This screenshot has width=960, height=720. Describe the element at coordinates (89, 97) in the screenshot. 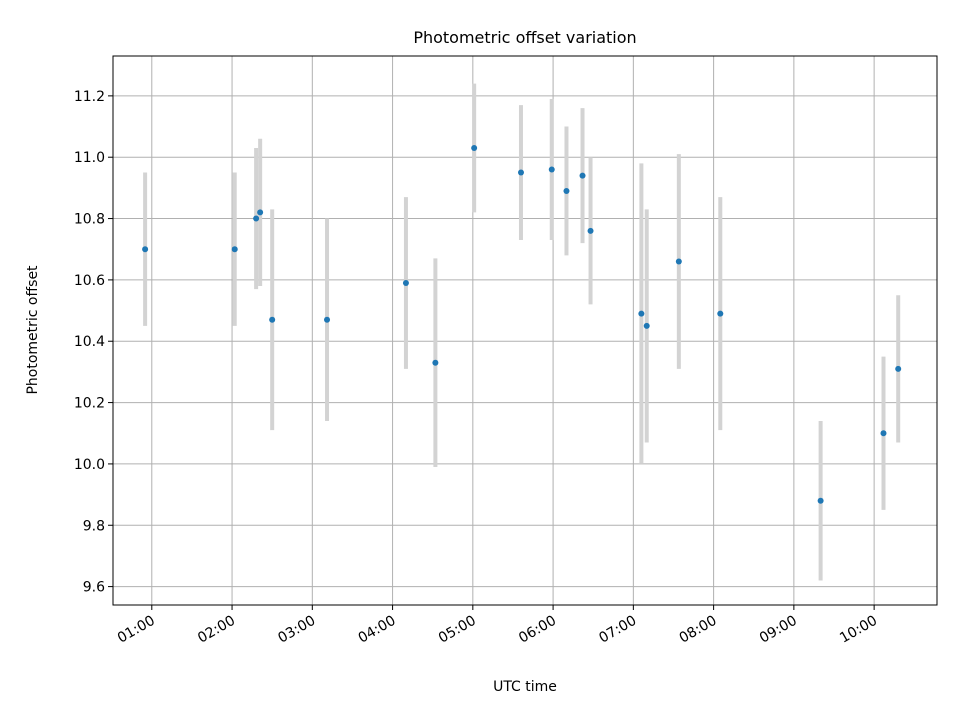

I see `y-tick-label: 11.2` at that location.